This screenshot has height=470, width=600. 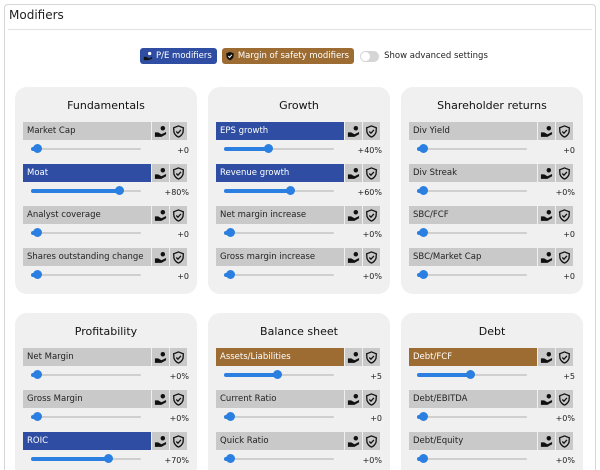 I want to click on modifier-label: Current Ratio, so click(x=280, y=399).